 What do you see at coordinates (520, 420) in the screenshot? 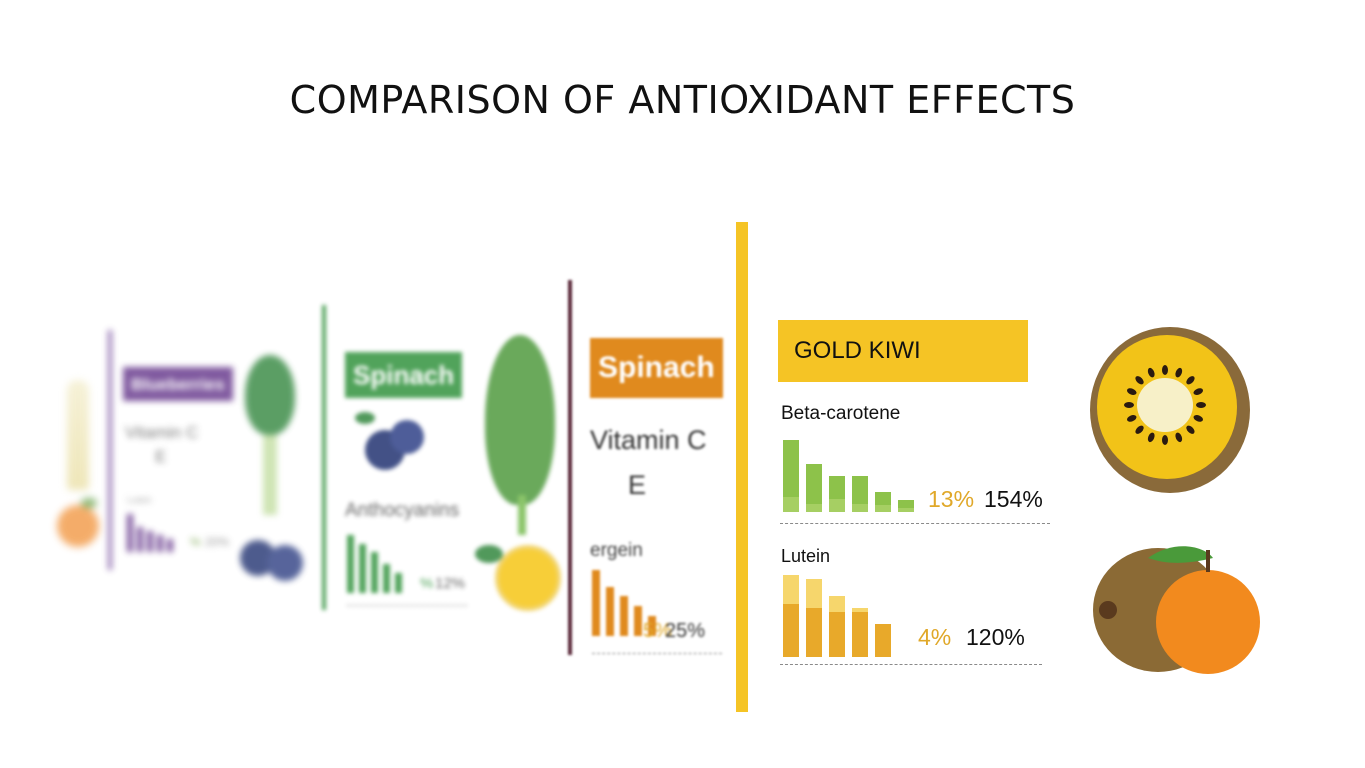
I see `spinach-leaf-illustration` at bounding box center [520, 420].